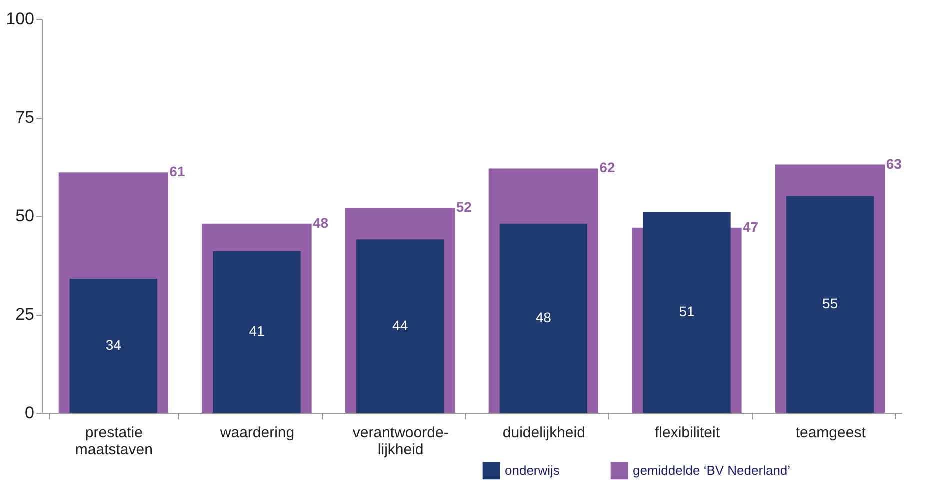 Image resolution: width=945 pixels, height=503 pixels. I want to click on x-tick-label: waardering, so click(257, 433).